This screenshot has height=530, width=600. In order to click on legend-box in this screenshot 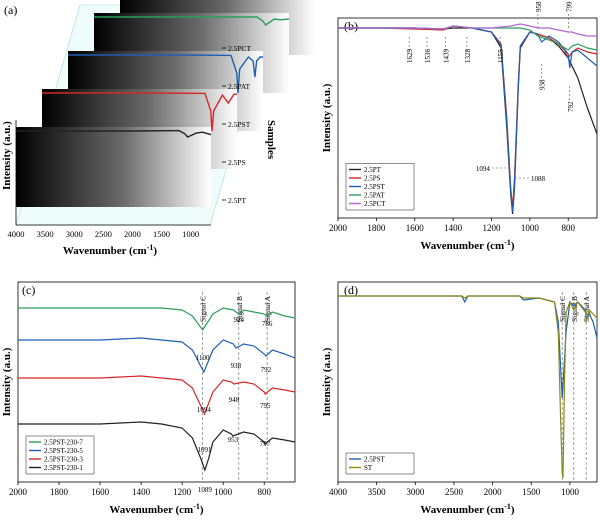, I will do `click(380, 463)`.